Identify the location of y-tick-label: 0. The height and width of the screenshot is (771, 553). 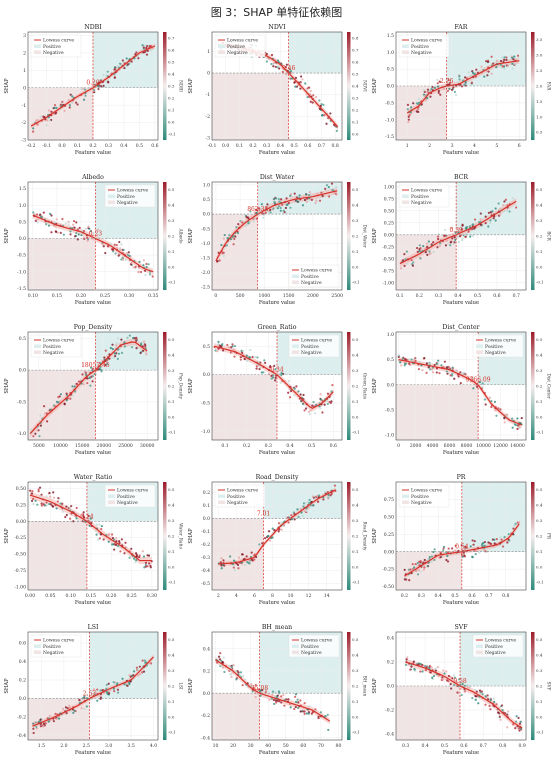
(24, 88).